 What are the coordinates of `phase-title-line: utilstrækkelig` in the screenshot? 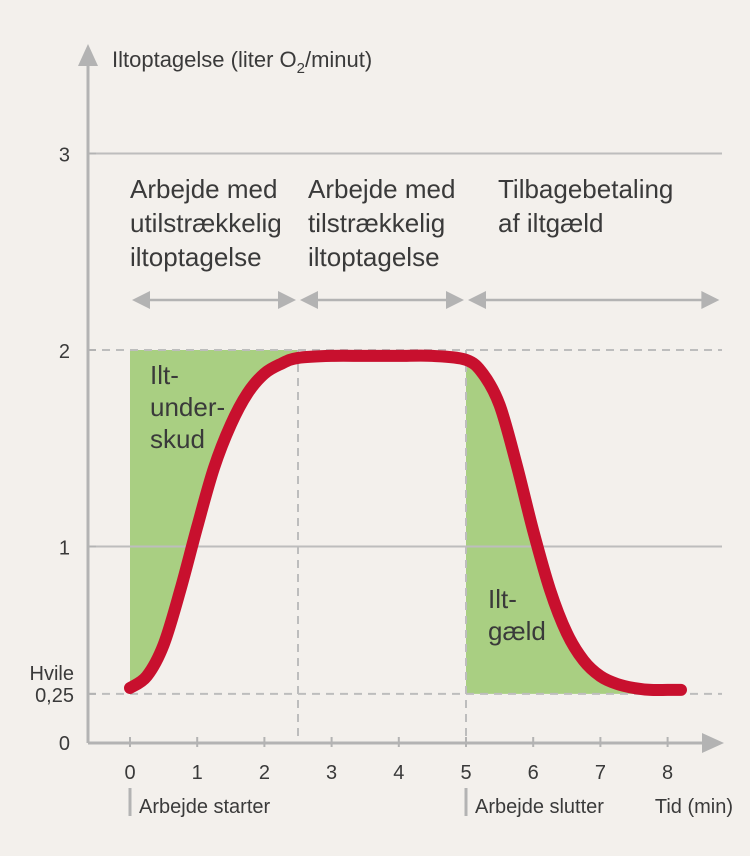 It's located at (206, 223).